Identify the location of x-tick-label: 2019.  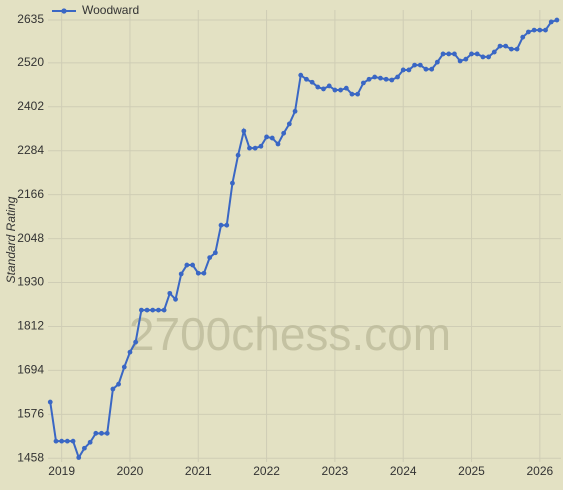
(61, 471).